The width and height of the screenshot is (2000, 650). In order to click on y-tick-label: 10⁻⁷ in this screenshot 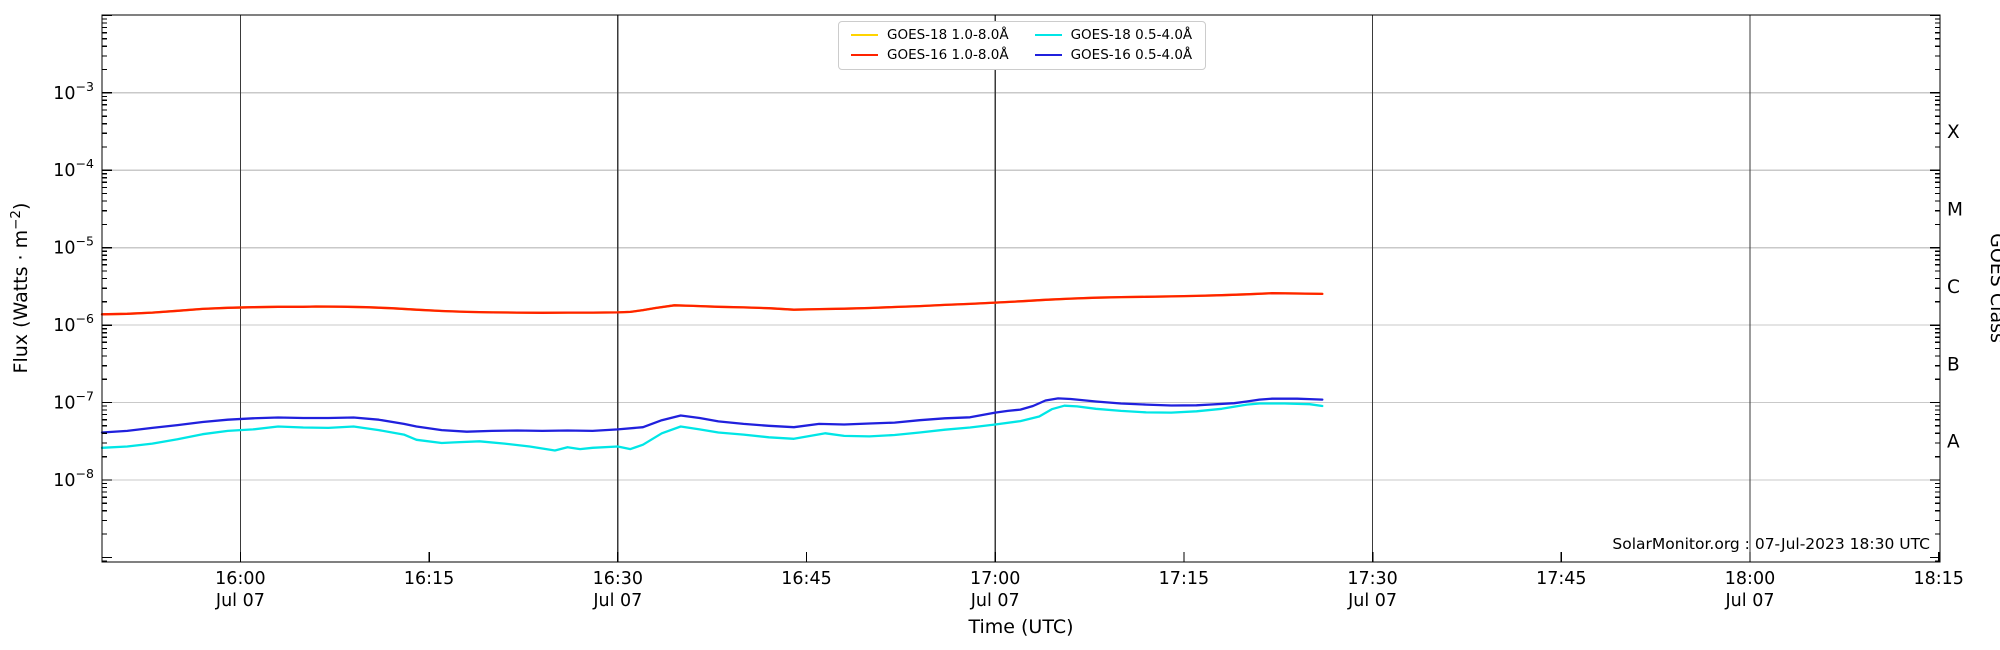, I will do `click(73, 401)`.